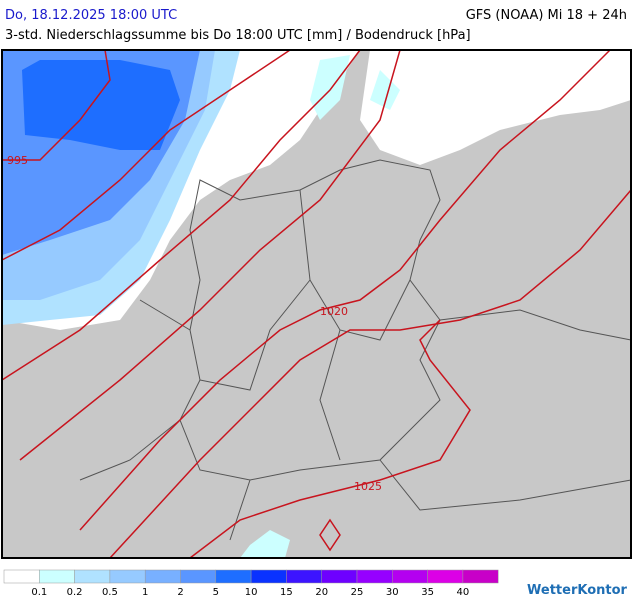 This screenshot has width=633, height=600. I want to click on legend-label: 20, so click(321, 592).